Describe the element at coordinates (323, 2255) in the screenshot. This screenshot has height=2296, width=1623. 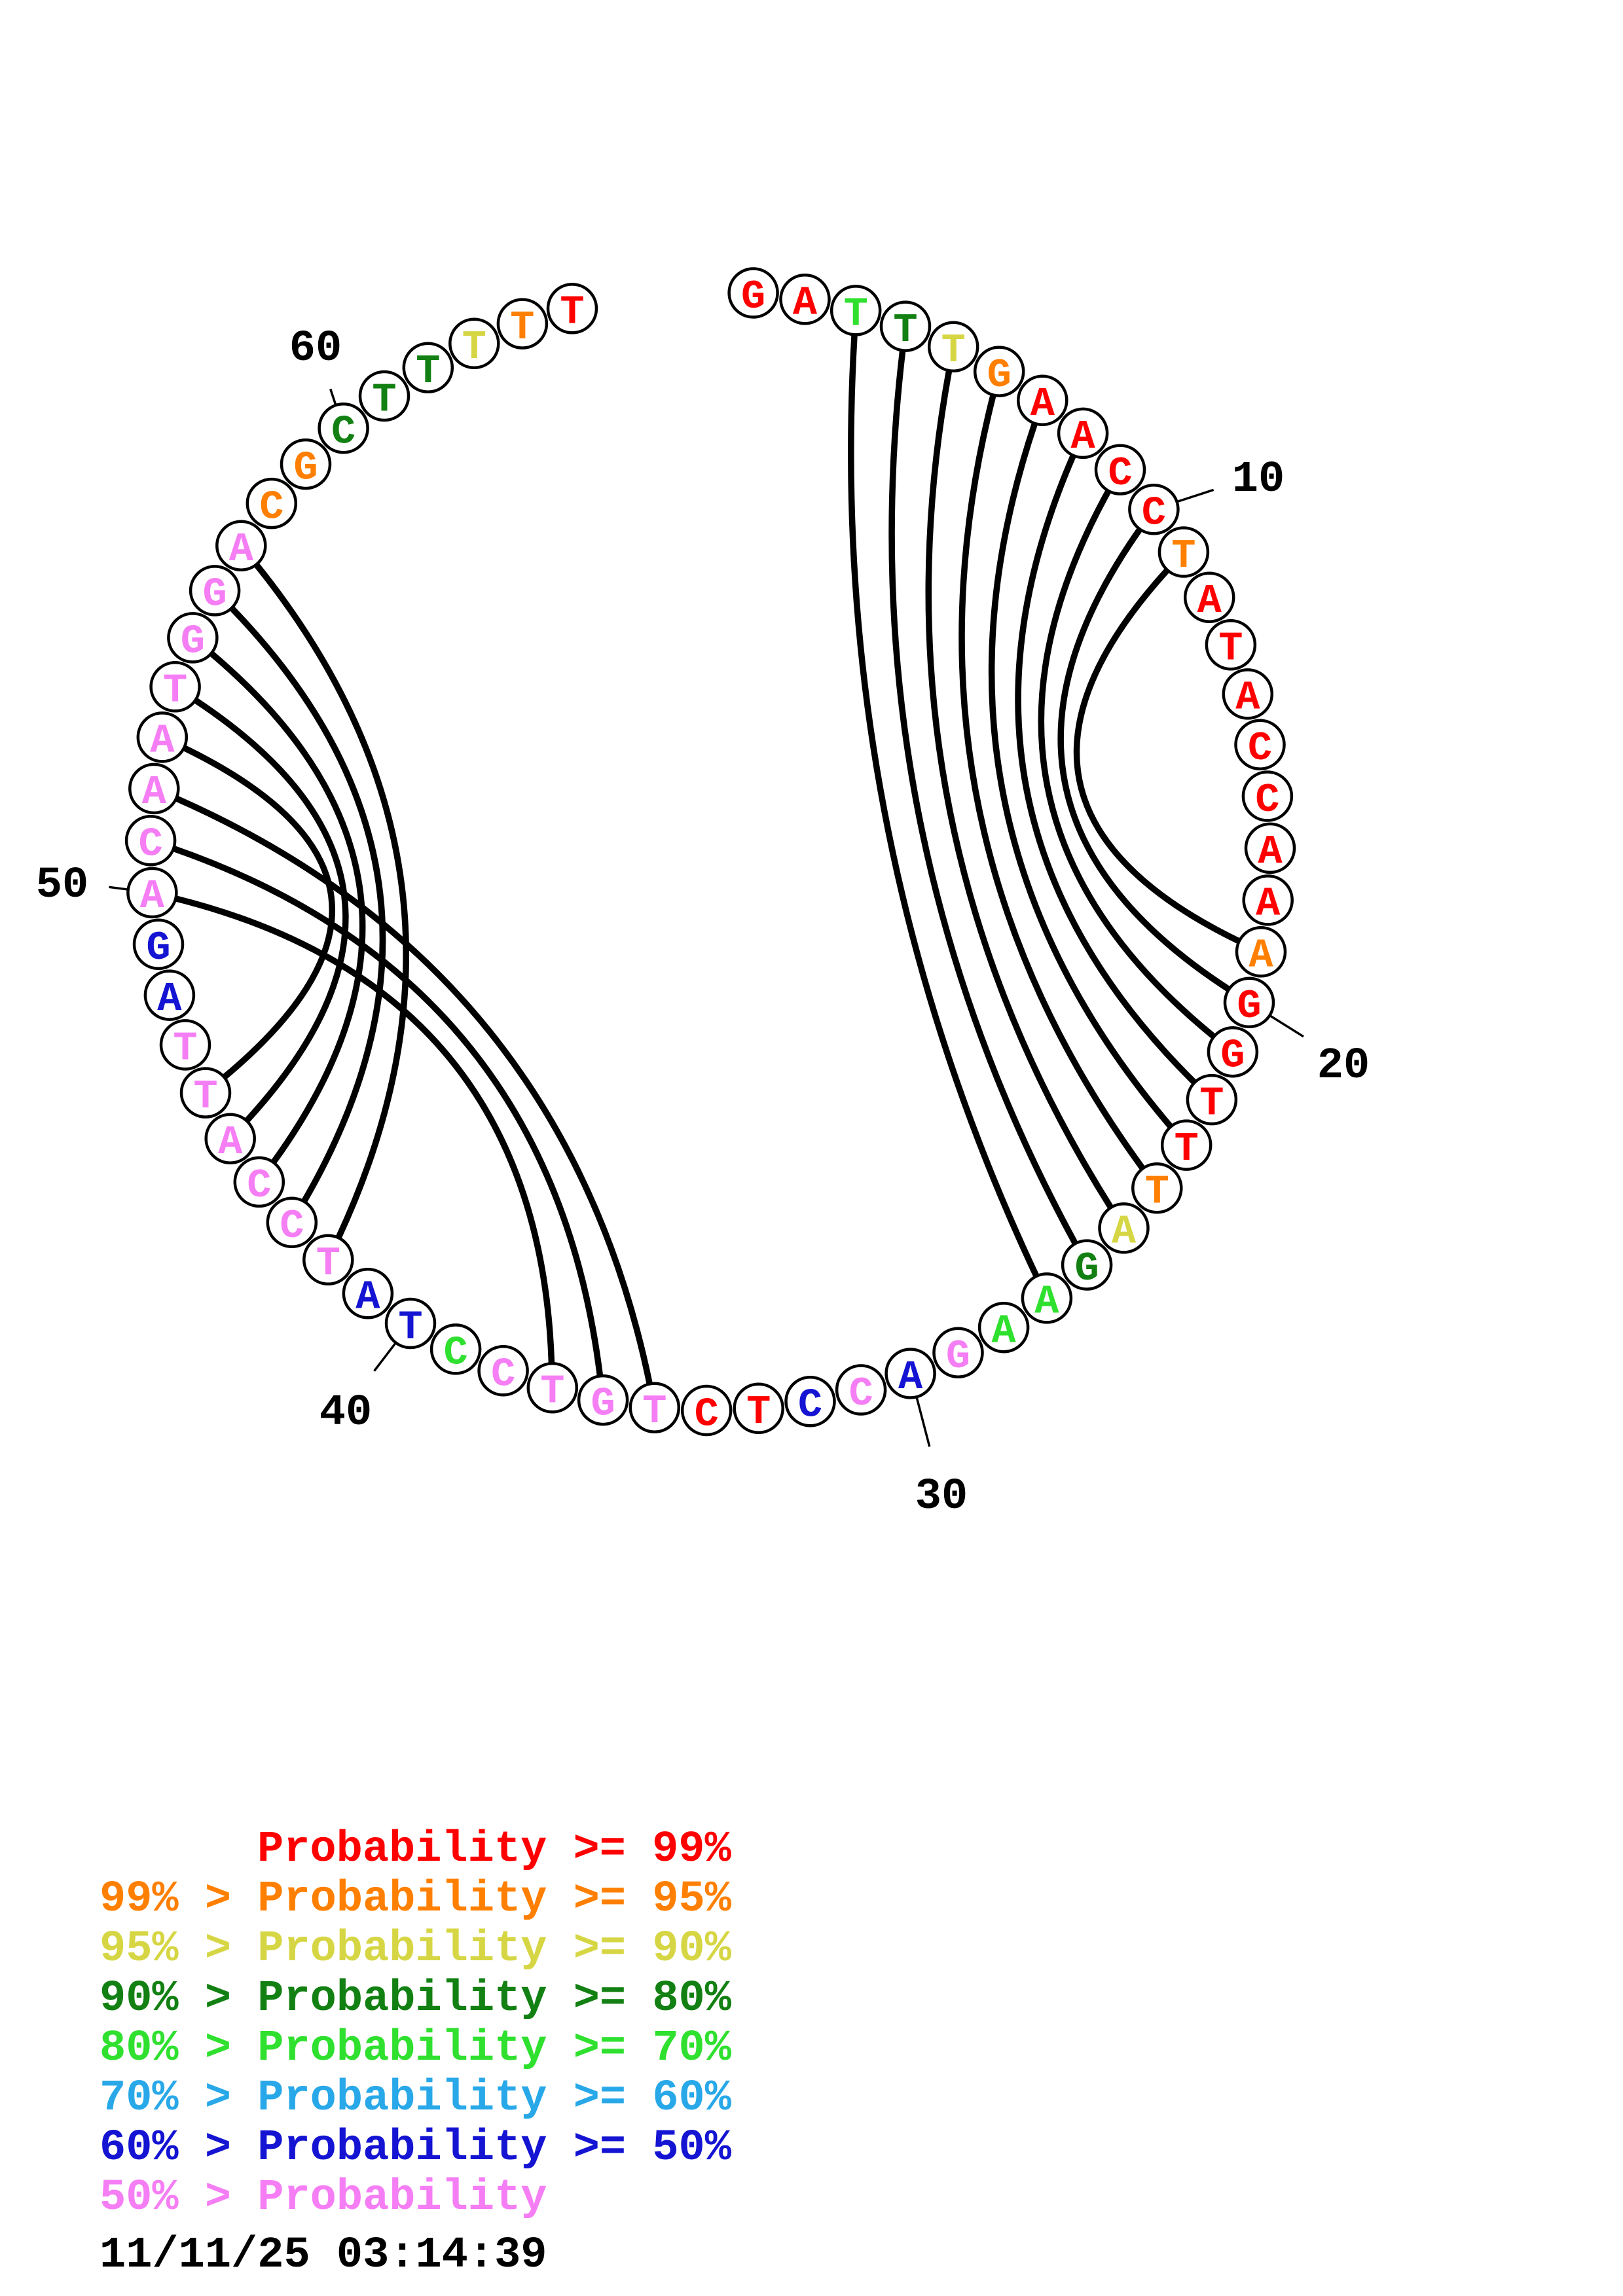
I see `timestamp: 11/11/25 03:14:39` at that location.